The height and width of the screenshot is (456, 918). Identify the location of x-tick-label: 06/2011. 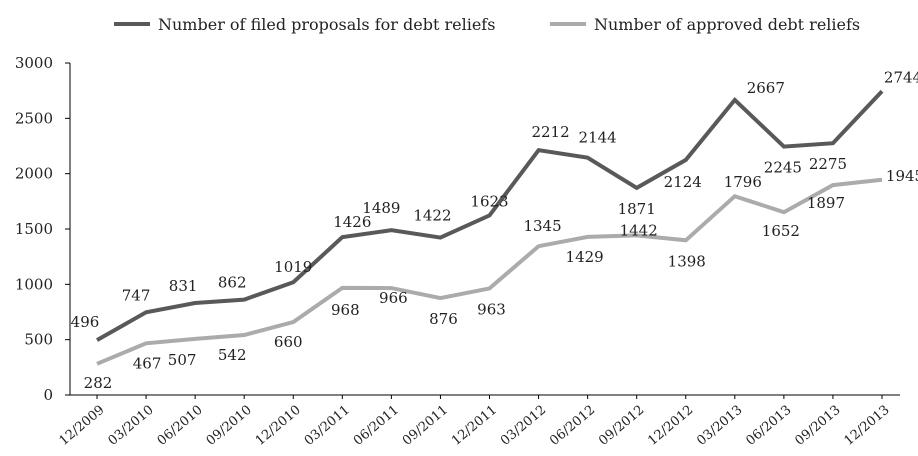
(376, 426).